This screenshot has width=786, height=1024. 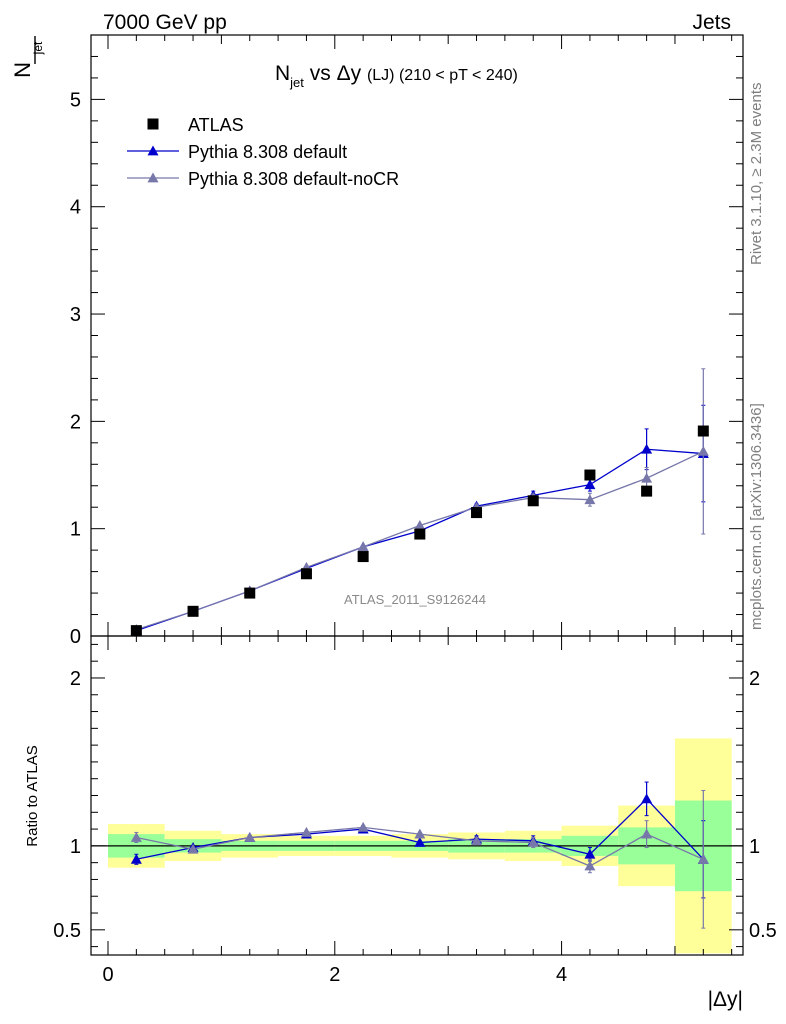 I want to click on mcplots-label: mcplots.cern.ch [arXiv:1306.3436], so click(x=756, y=516).